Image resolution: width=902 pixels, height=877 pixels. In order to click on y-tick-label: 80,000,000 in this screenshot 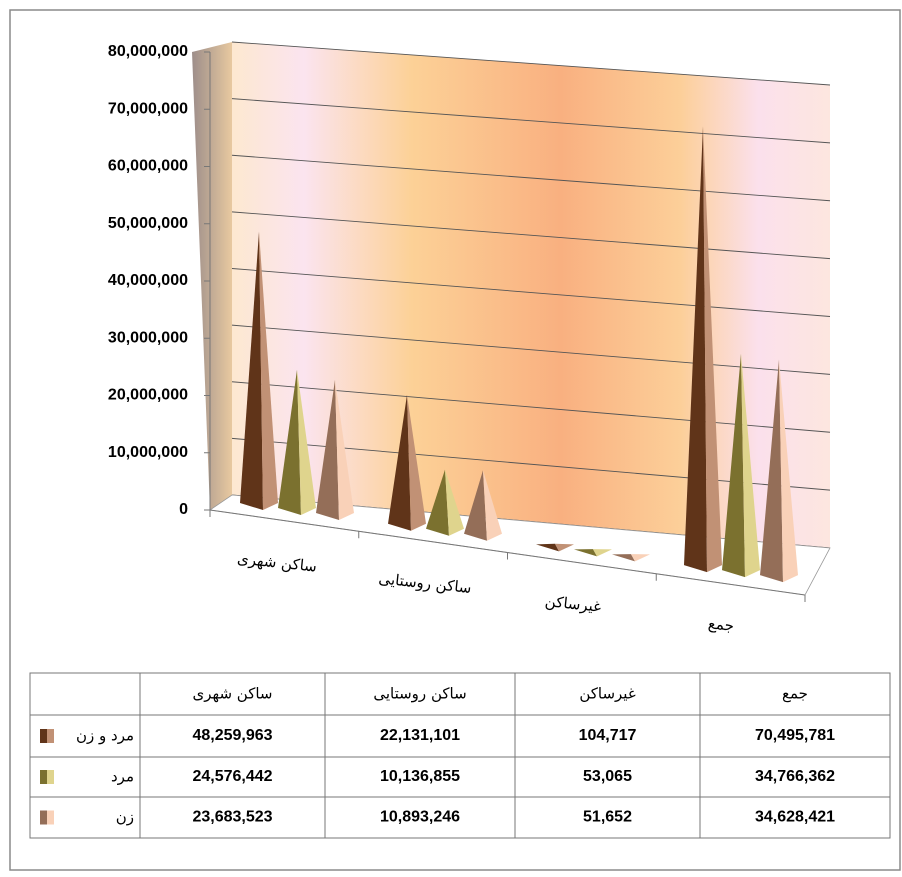, I will do `click(148, 51)`.